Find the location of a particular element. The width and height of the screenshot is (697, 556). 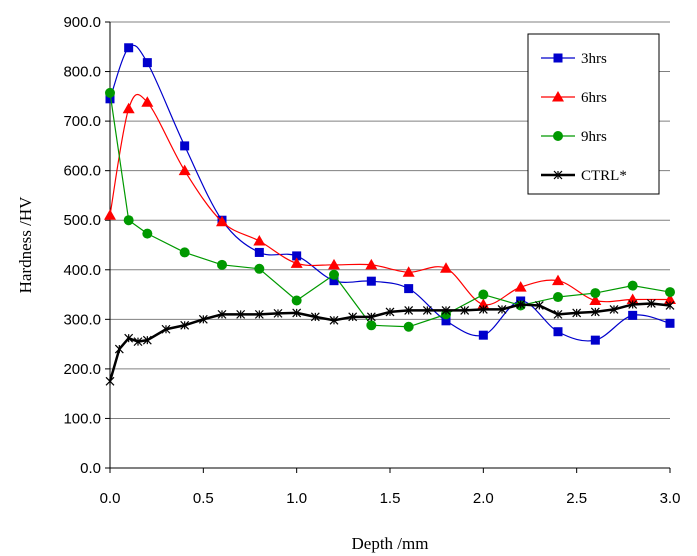

legend-item-ctrl: CTRL* is located at coordinates (584, 176).